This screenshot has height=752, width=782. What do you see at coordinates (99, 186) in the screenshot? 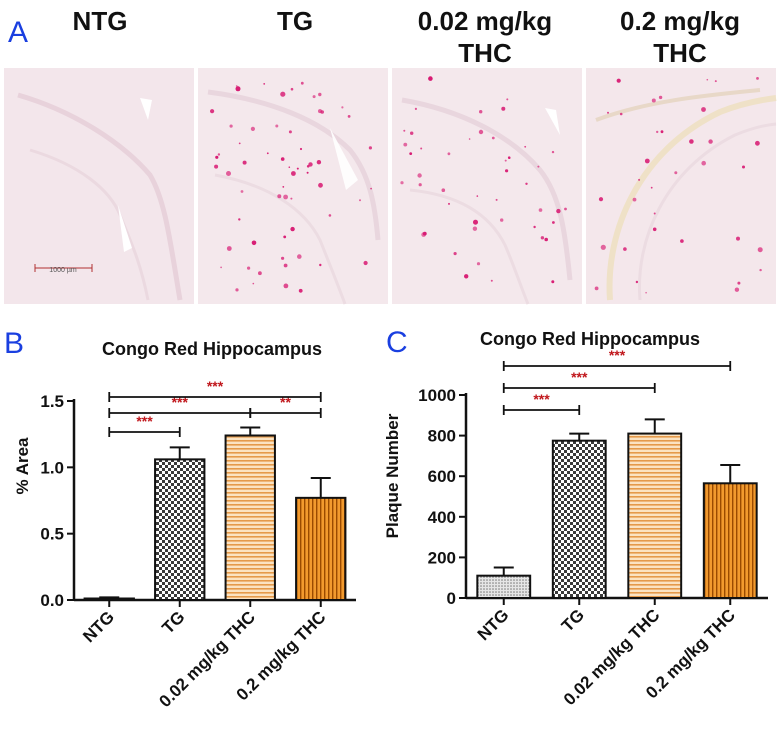
I see `micrograph-ntg: 1000 µm` at bounding box center [99, 186].